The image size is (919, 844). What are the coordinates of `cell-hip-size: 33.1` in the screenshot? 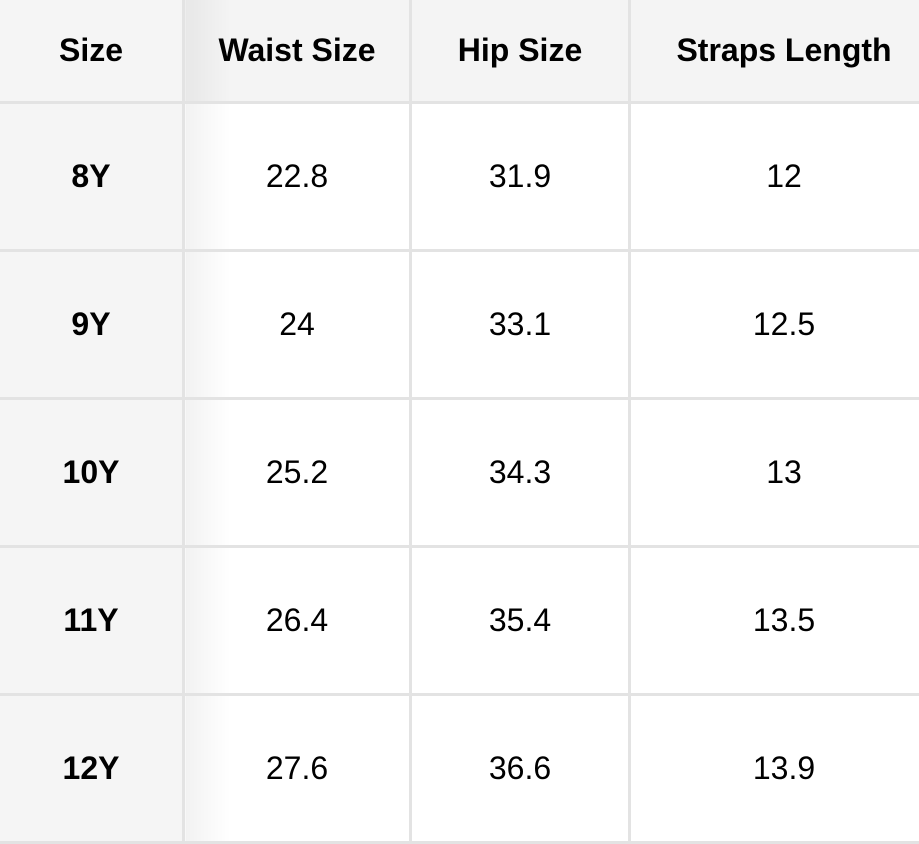 It's located at (520, 325).